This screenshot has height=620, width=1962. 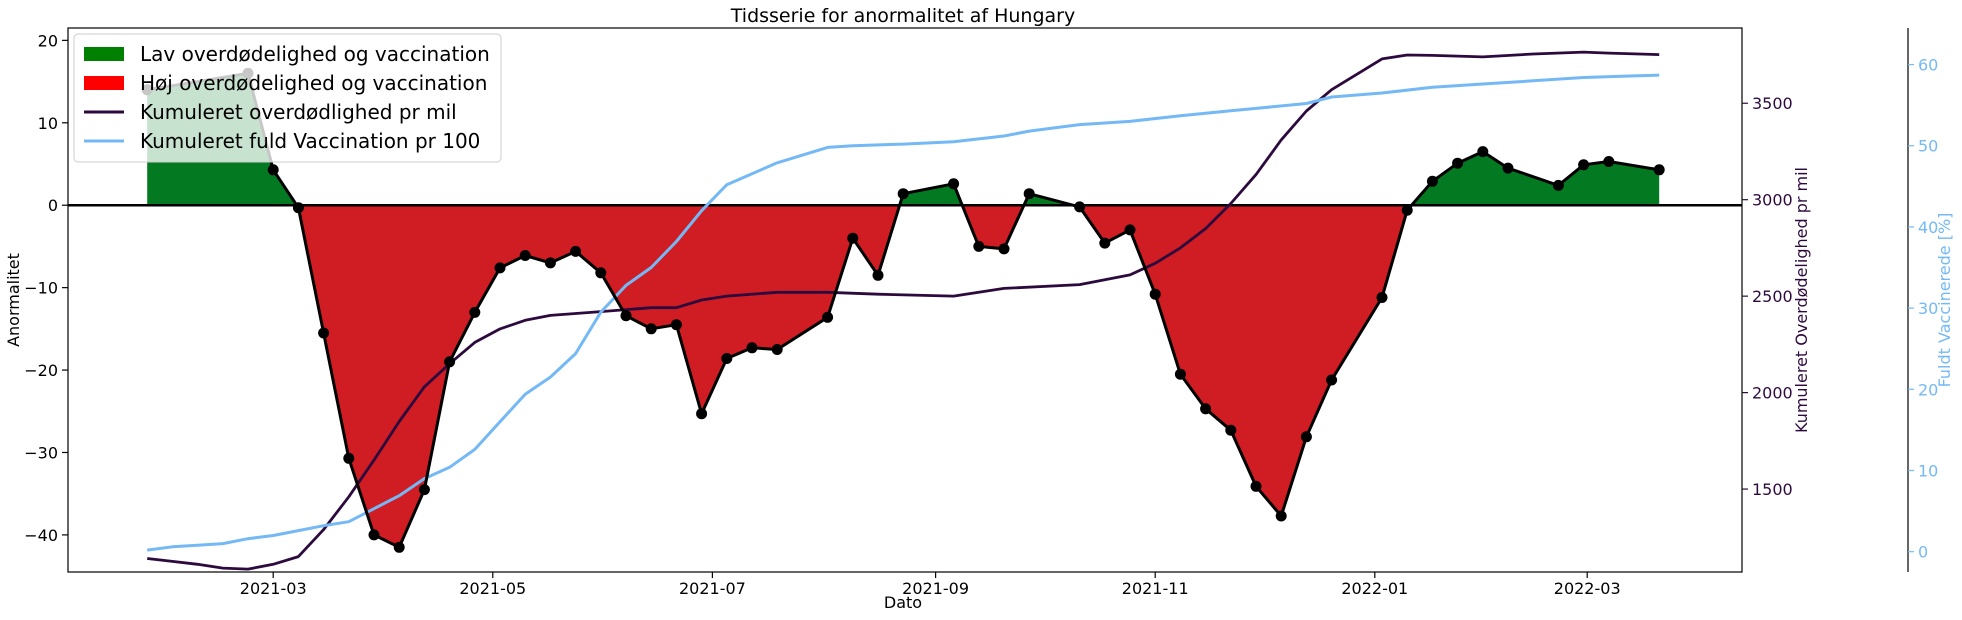 I want to click on y-right1-tick-label-0: 1500, so click(x=1772, y=489).